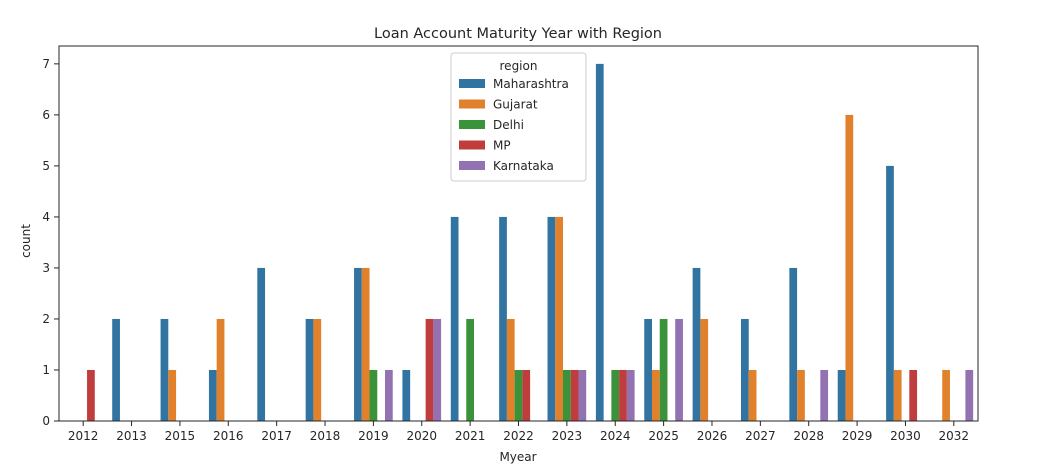 Image resolution: width=1057 pixels, height=474 pixels. I want to click on bar-delhi-2022, so click(518, 395).